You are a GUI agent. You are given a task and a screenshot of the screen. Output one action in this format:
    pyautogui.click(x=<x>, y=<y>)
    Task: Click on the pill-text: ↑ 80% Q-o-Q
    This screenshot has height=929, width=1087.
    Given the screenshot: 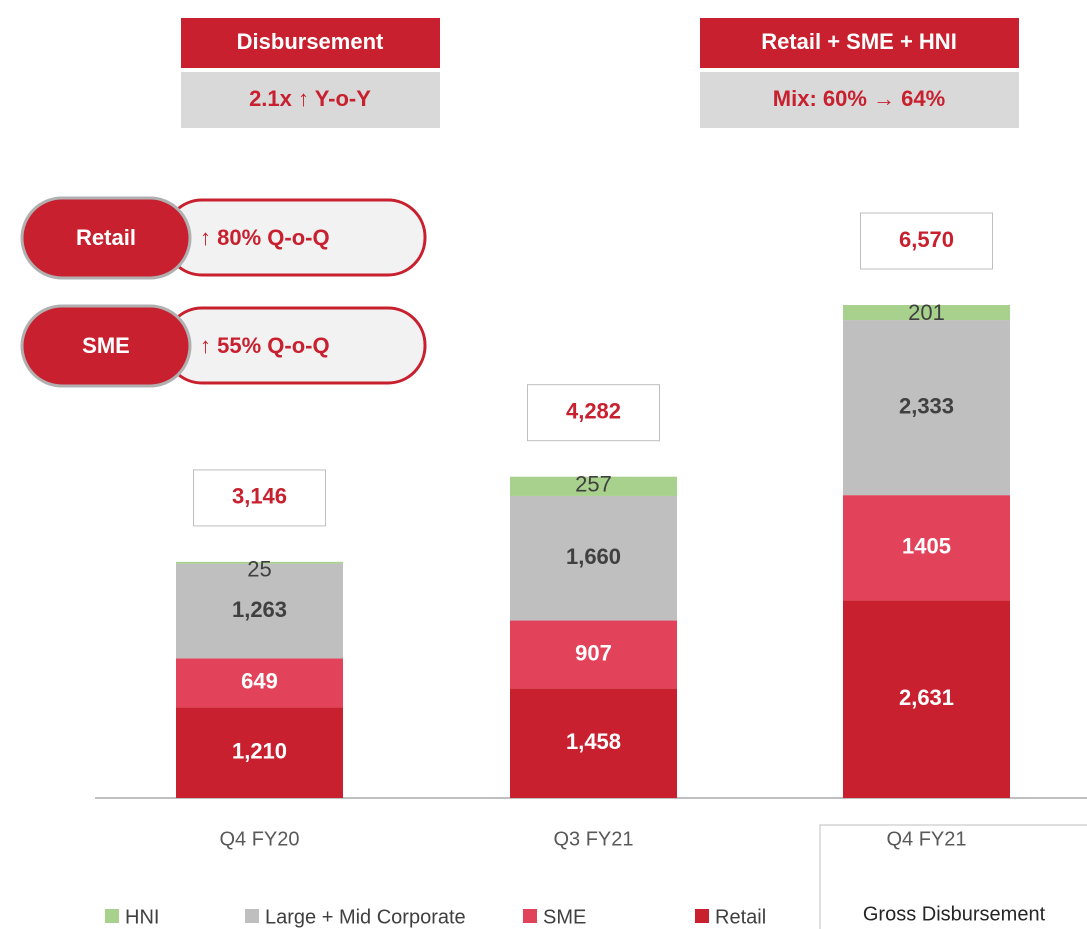 What is the action you would take?
    pyautogui.click(x=265, y=237)
    